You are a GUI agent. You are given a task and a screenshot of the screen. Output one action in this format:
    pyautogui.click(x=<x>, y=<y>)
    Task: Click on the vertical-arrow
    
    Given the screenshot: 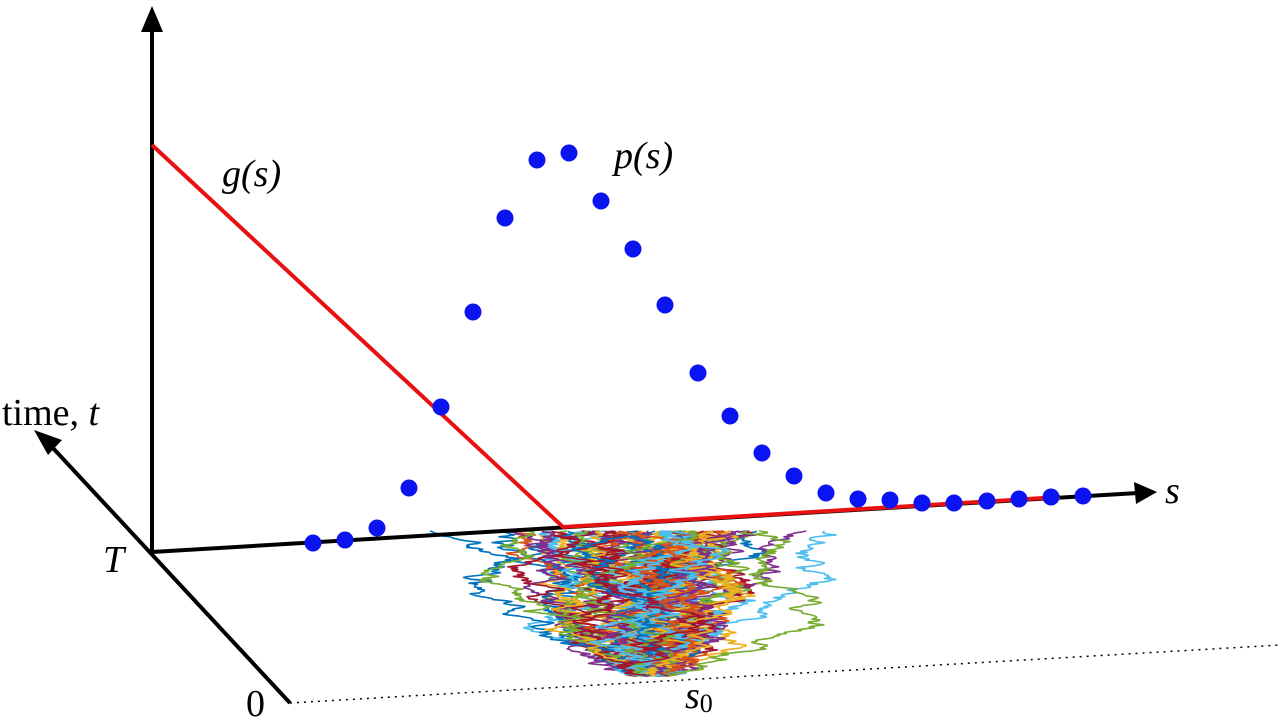 What is the action you would take?
    pyautogui.click(x=152, y=19)
    